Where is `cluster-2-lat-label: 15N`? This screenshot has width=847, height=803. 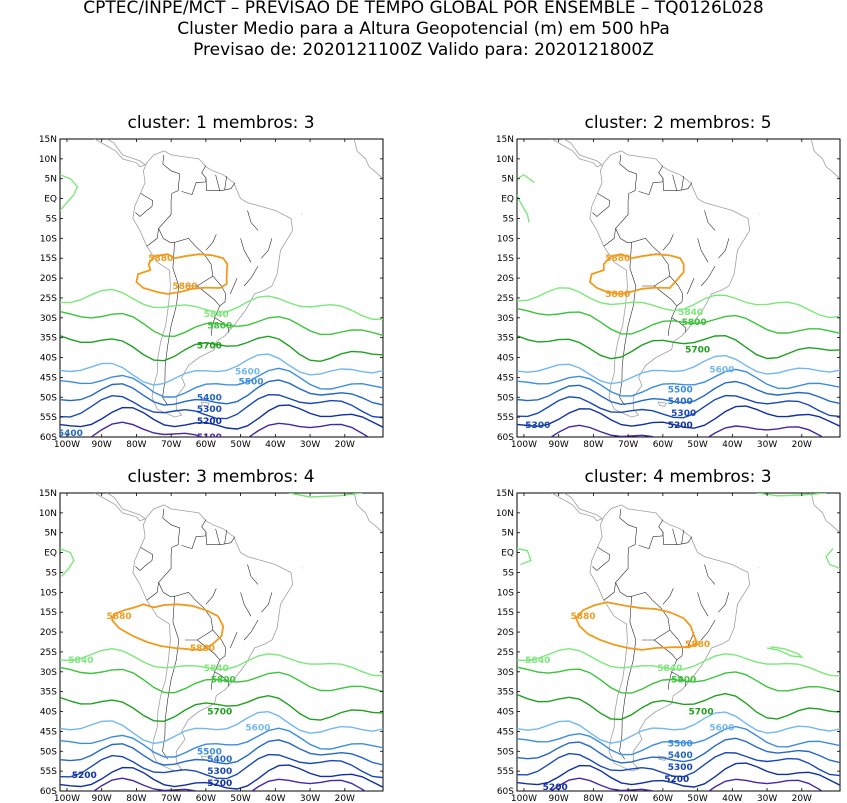
cluster-2-lat-label: 15N is located at coordinates (505, 140).